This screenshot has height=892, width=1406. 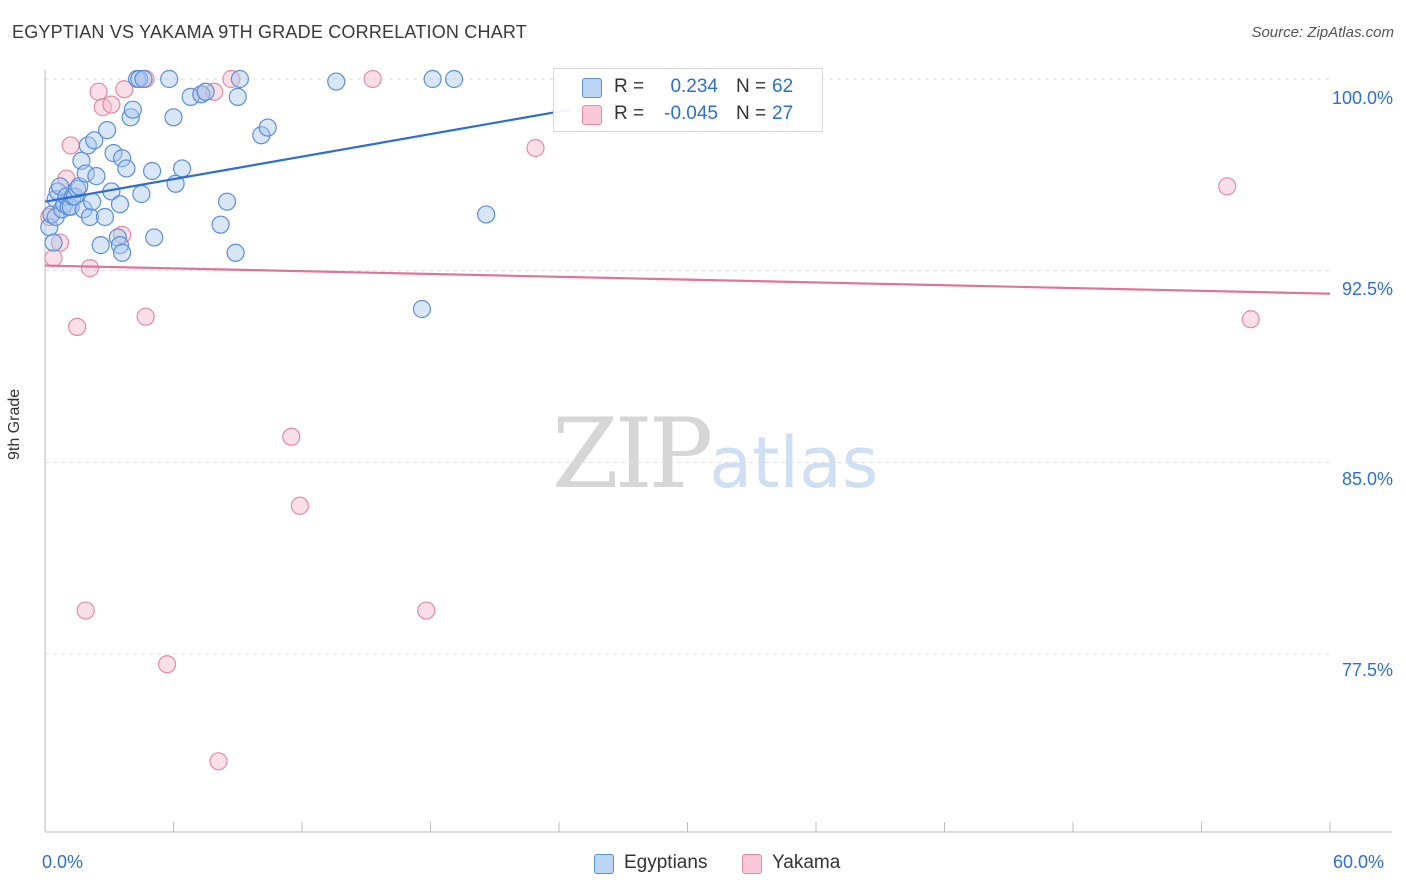 I want to click on yakama-trend-line, so click(x=687, y=279).